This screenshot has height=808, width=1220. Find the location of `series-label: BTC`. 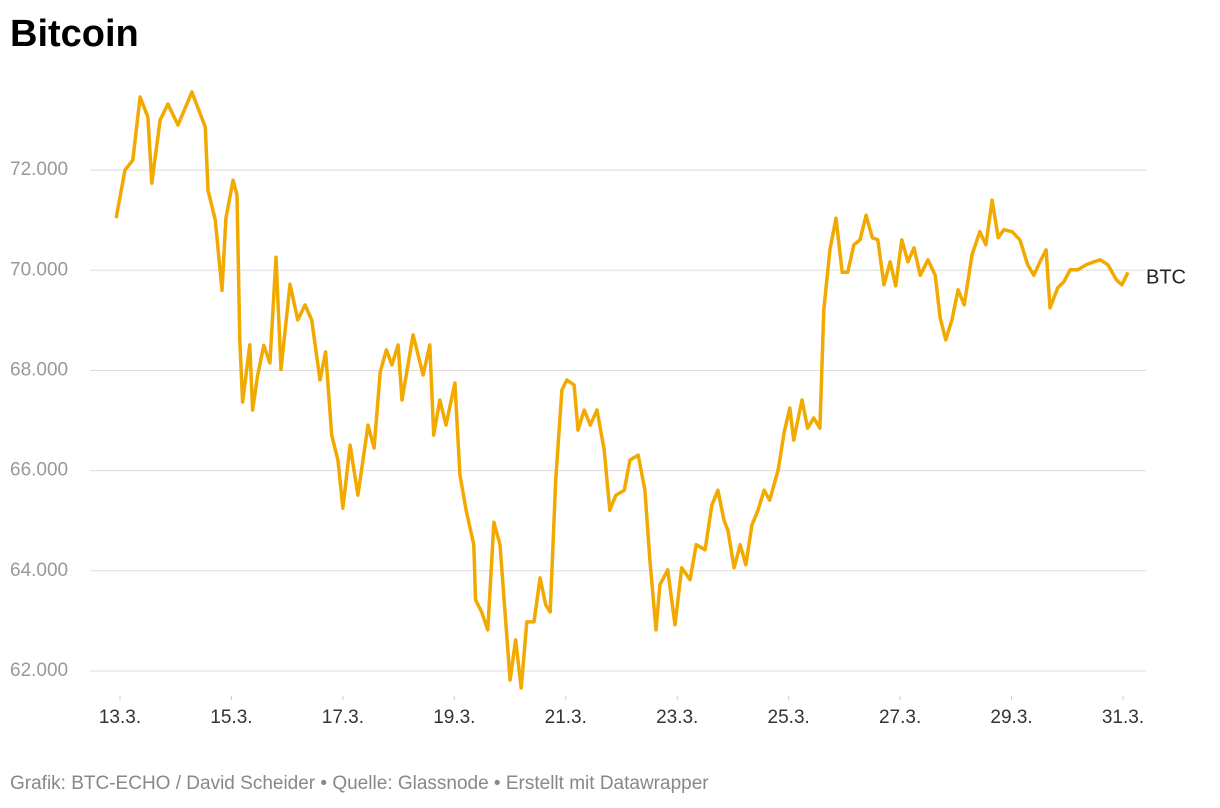

series-label: BTC is located at coordinates (1166, 278).